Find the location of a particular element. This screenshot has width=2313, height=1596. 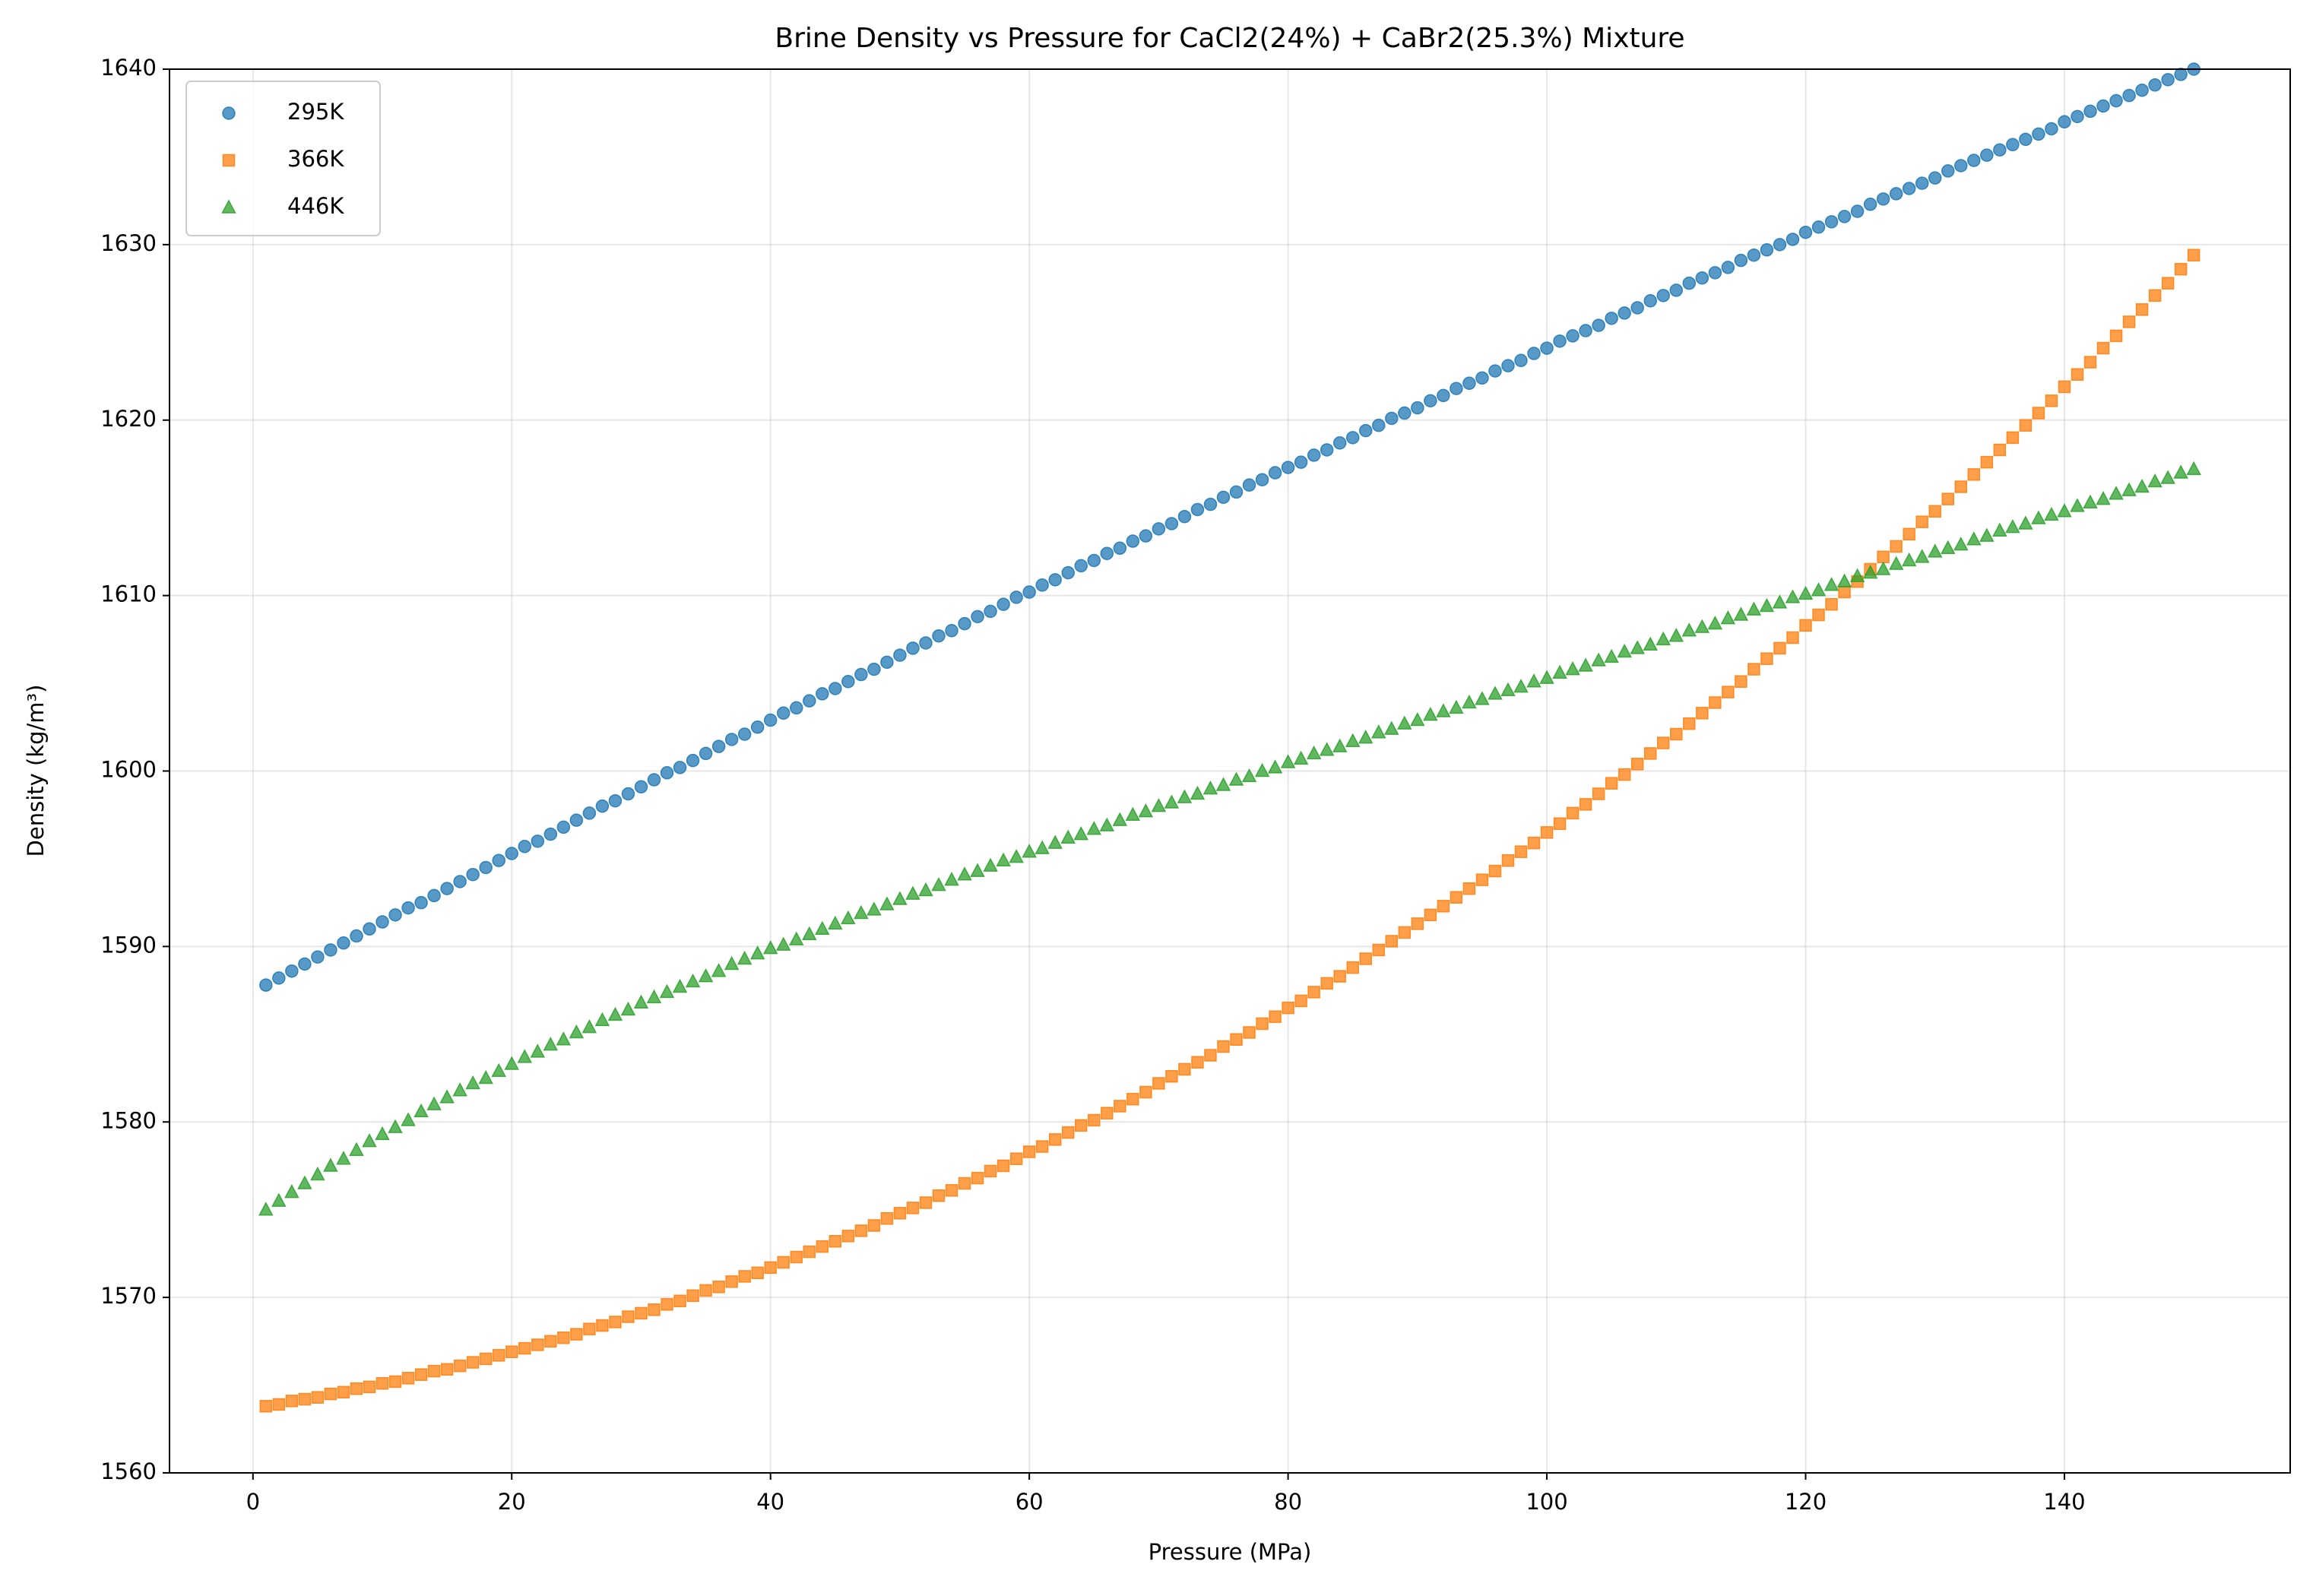

y-tick-label: 1570 is located at coordinates (128, 1296).